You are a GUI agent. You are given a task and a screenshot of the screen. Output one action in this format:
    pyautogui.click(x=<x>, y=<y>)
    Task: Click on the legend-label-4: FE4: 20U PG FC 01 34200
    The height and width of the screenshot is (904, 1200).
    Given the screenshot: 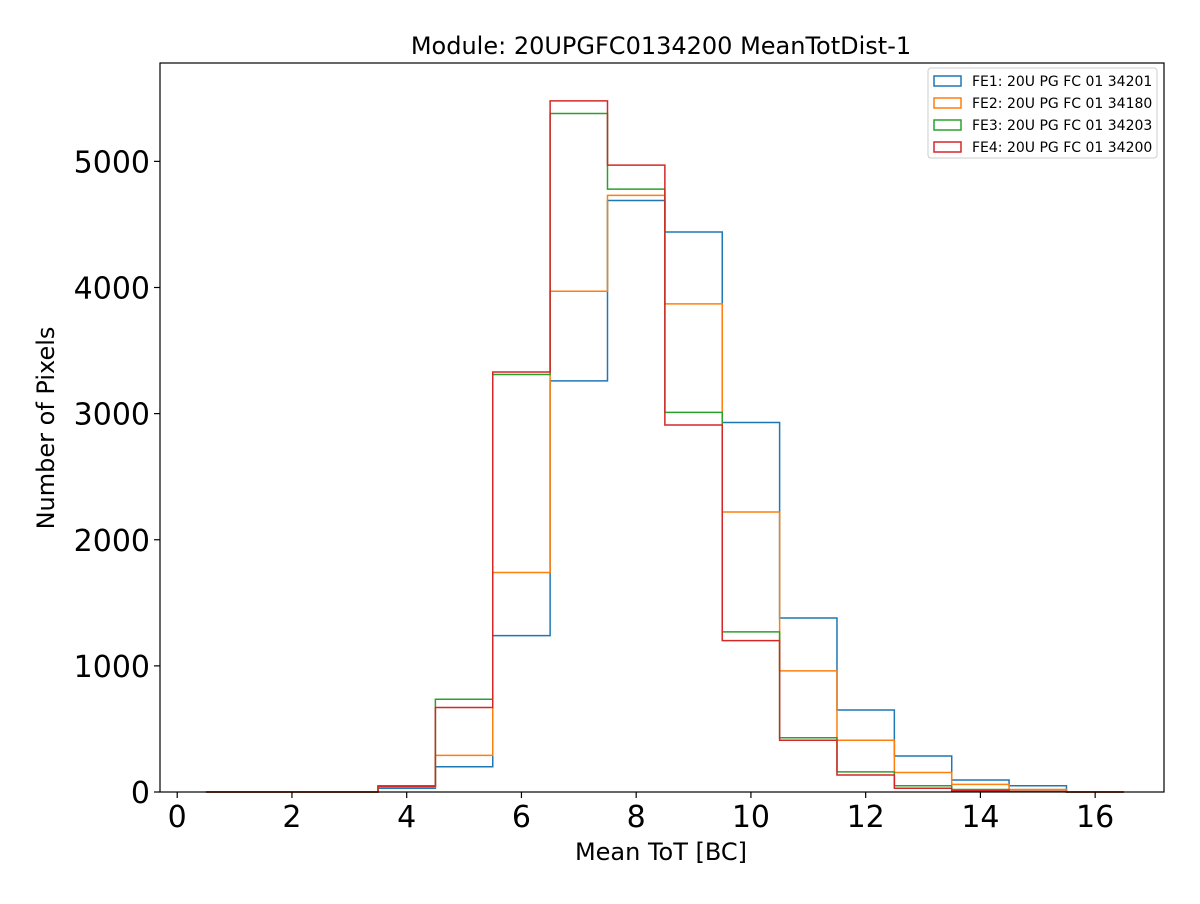 What is the action you would take?
    pyautogui.click(x=1062, y=148)
    